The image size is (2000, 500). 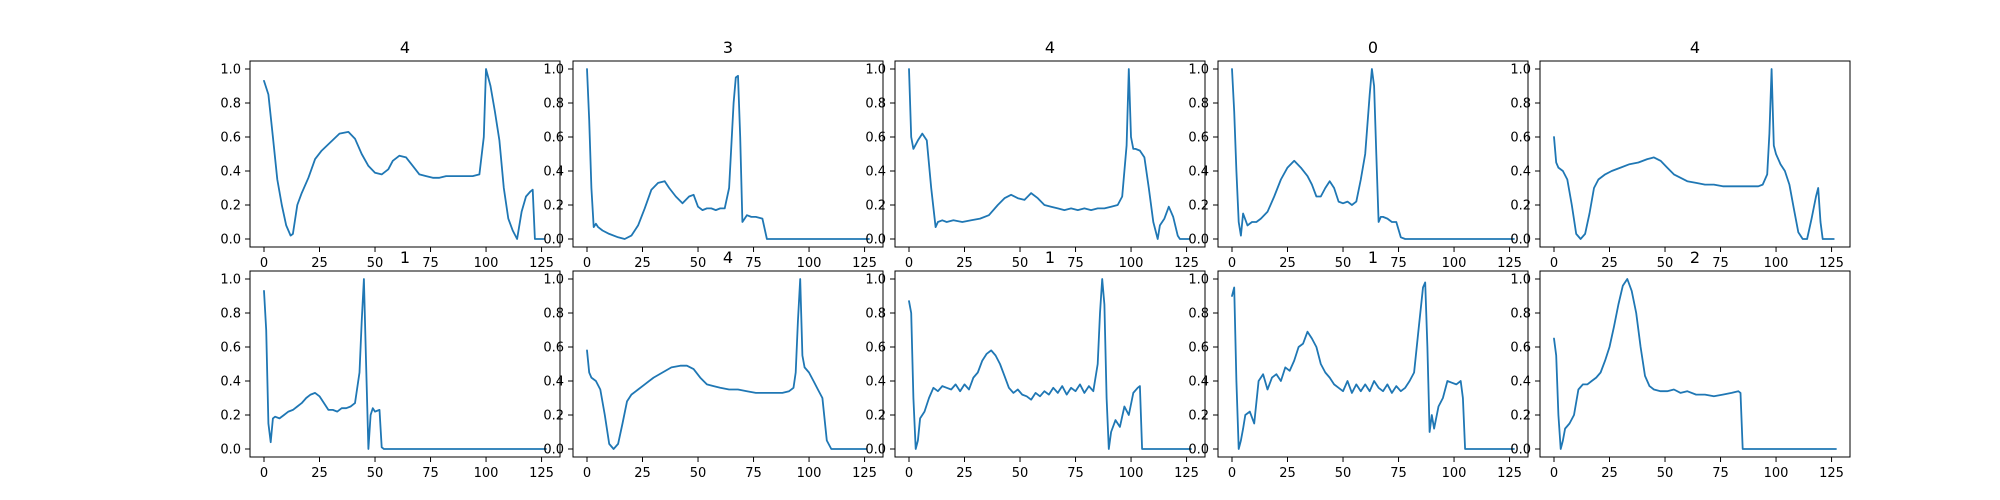 I want to click on subplot-title: 0, so click(x=1373, y=47).